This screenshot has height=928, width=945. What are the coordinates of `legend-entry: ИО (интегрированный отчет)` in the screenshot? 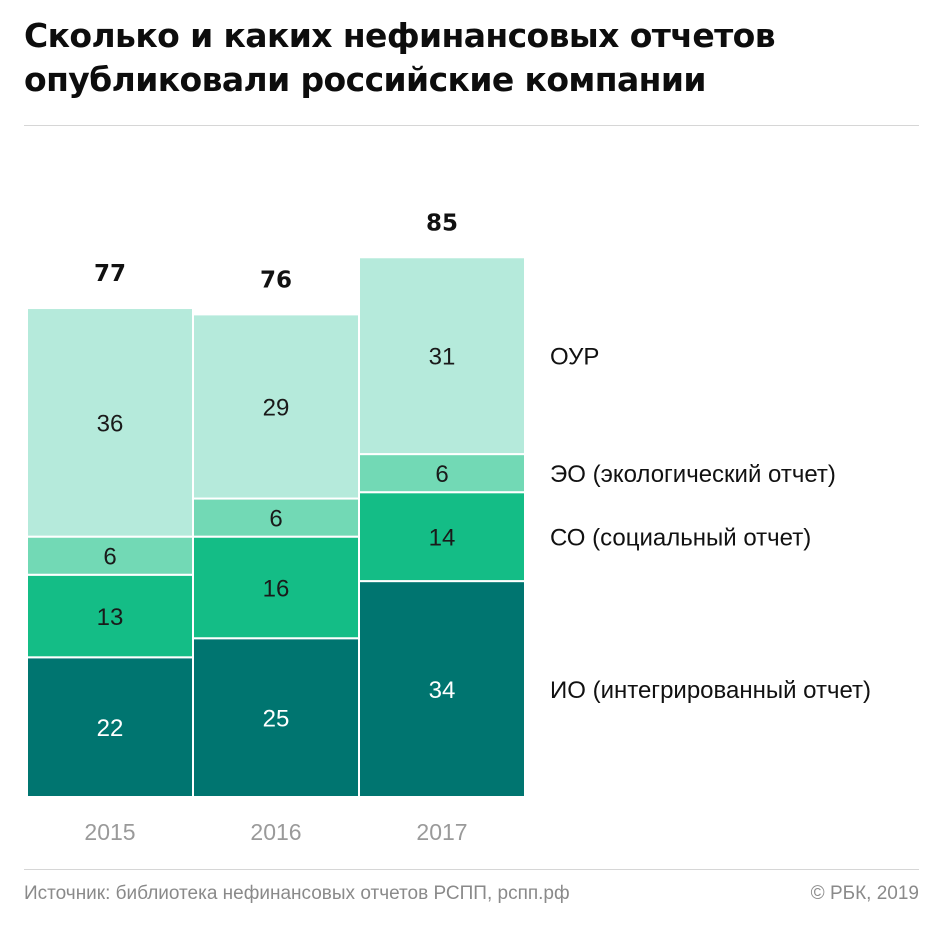 It's located at (710, 690).